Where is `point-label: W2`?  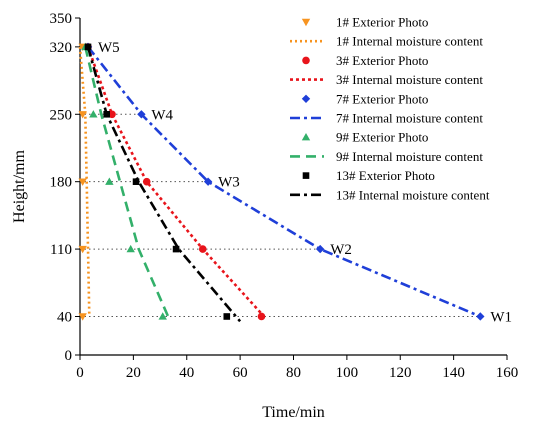
point-label: W2 is located at coordinates (341, 250).